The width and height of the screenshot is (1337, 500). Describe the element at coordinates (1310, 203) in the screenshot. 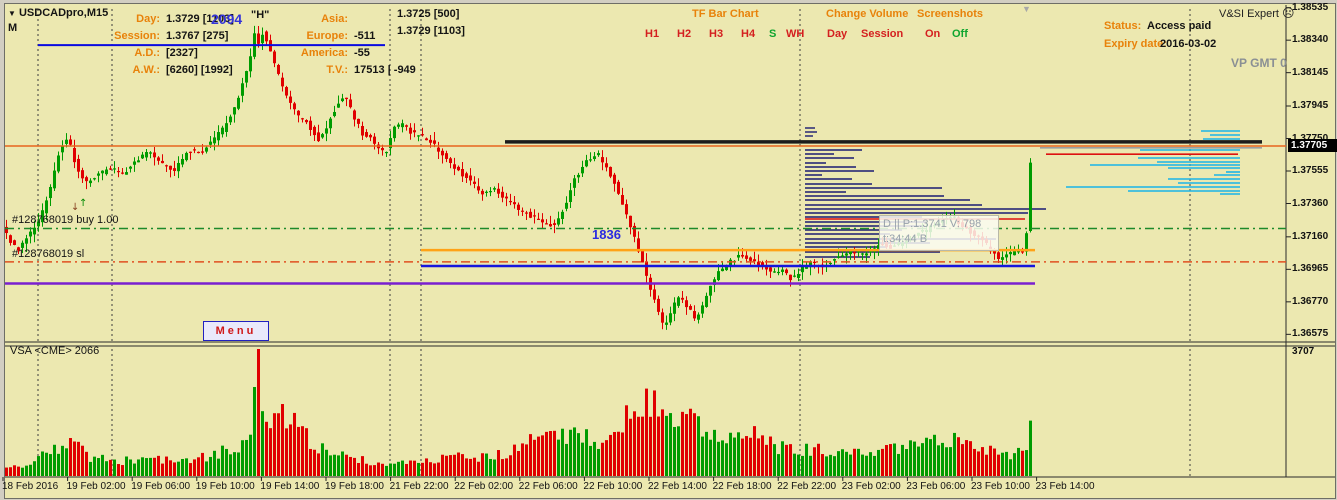

I see `price-axis-label: 1.37360` at that location.